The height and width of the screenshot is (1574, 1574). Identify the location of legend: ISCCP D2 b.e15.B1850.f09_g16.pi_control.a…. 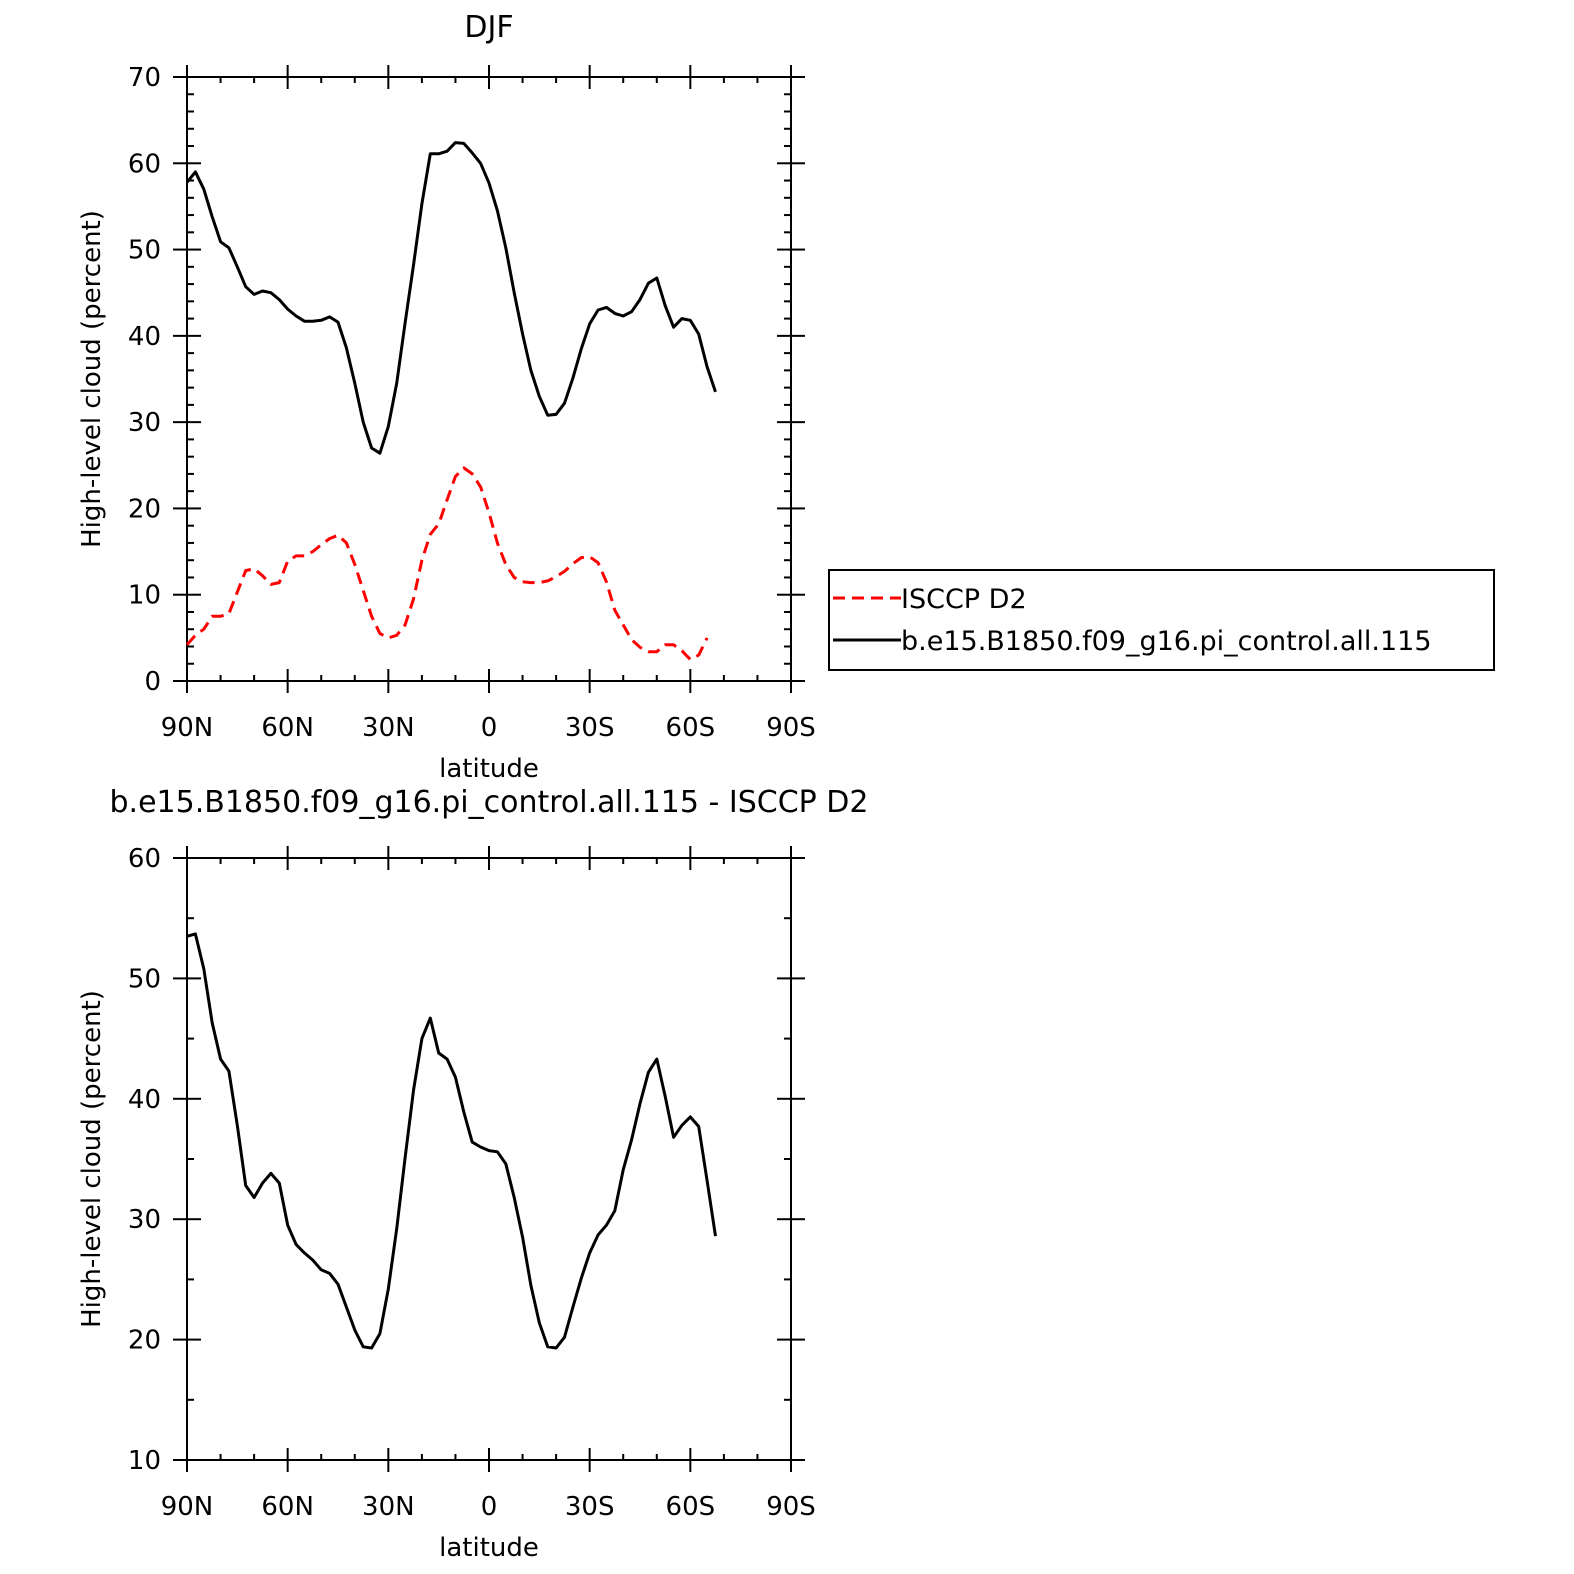
(1161, 620).